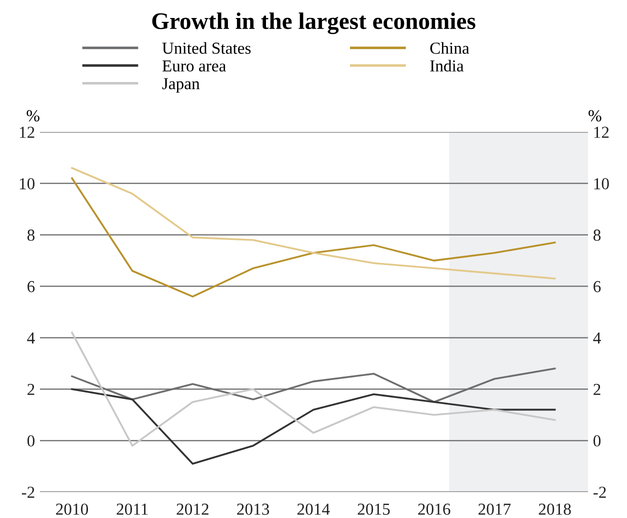 The image size is (627, 518). I want to click on y2-tick-label: 4, so click(597, 338).